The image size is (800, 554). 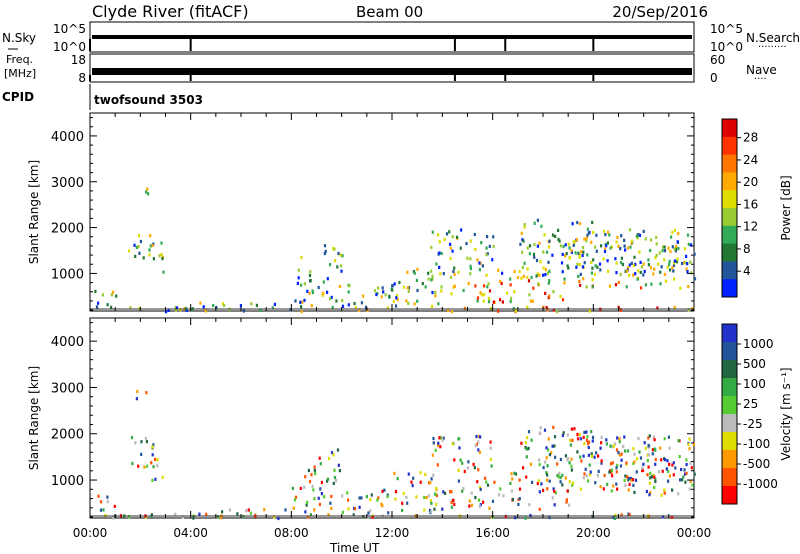 I want to click on colorbar-tick-label: 500, so click(x=754, y=364).